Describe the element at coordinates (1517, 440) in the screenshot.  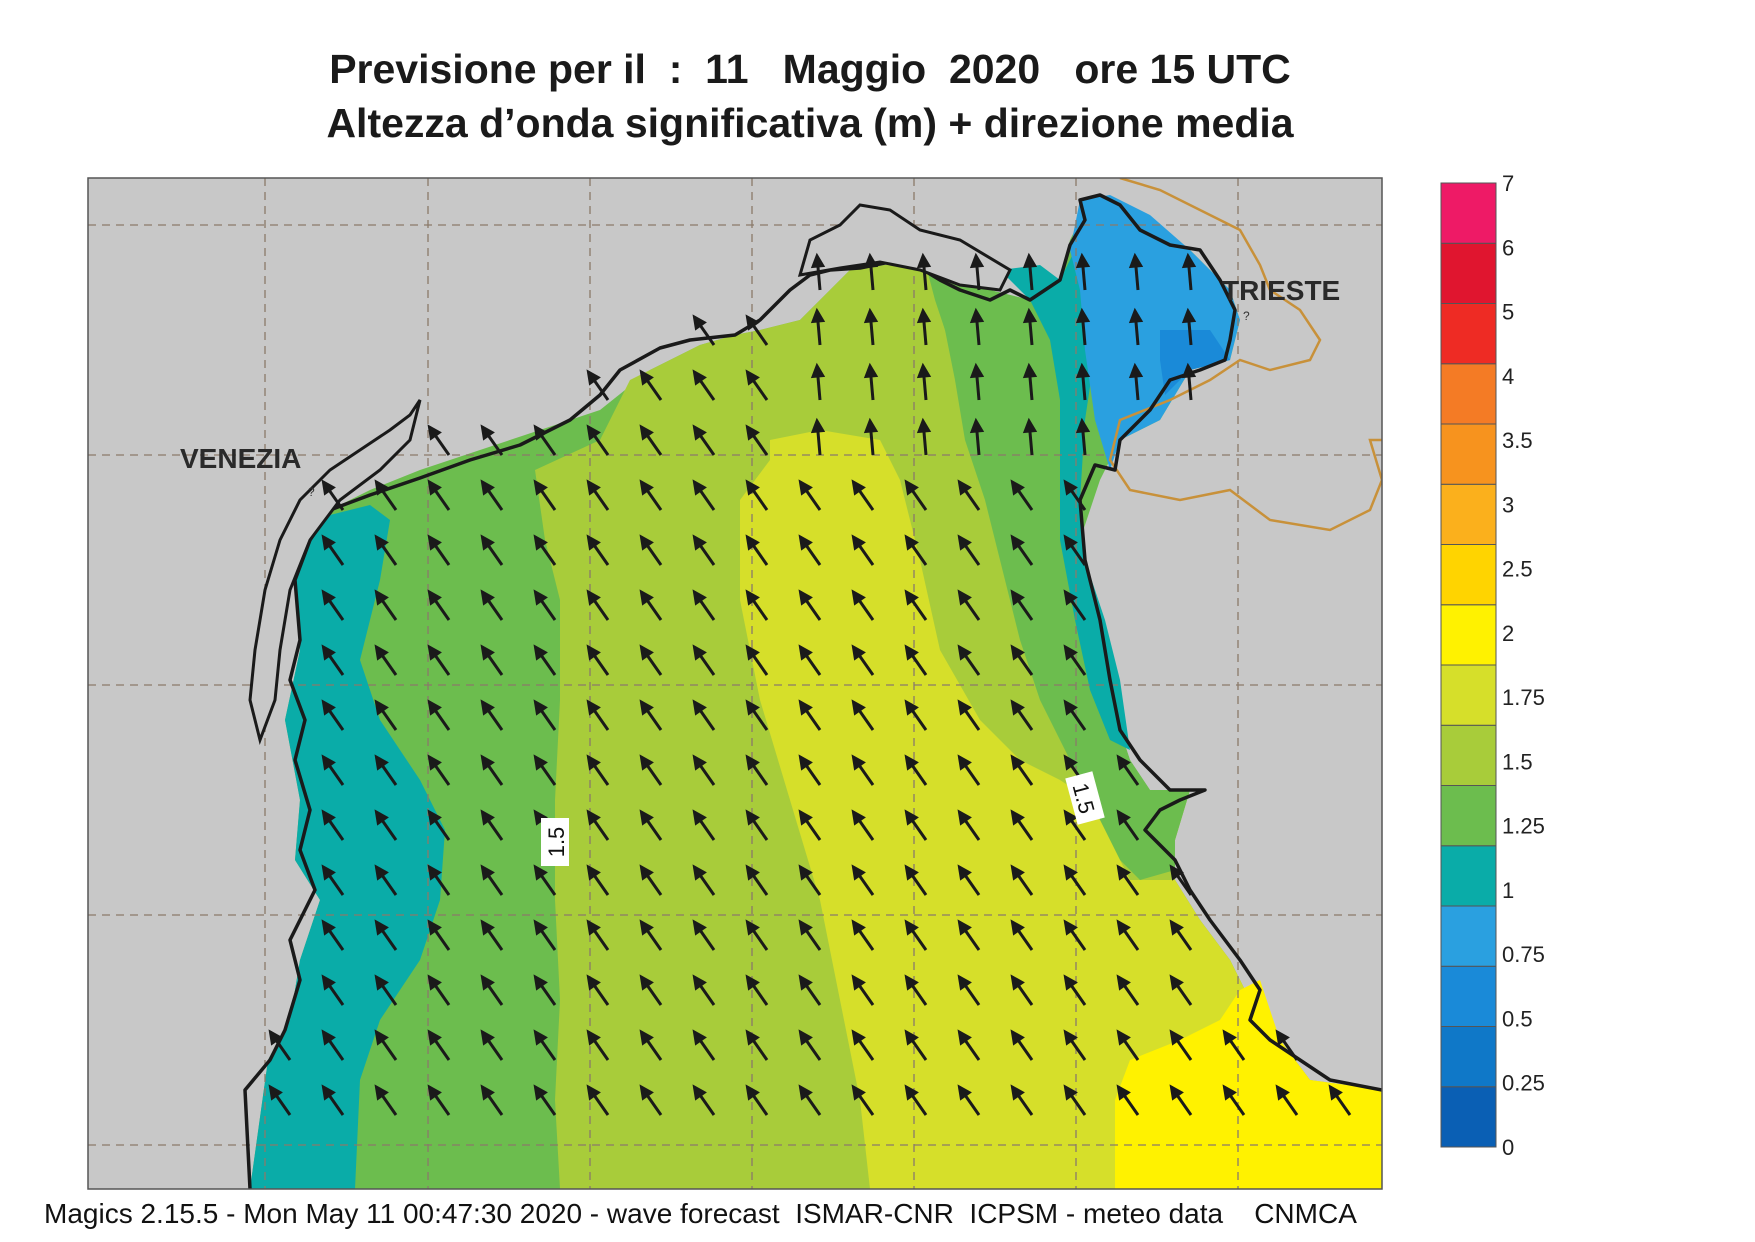
I see `legend-tick-label: 3.5` at that location.